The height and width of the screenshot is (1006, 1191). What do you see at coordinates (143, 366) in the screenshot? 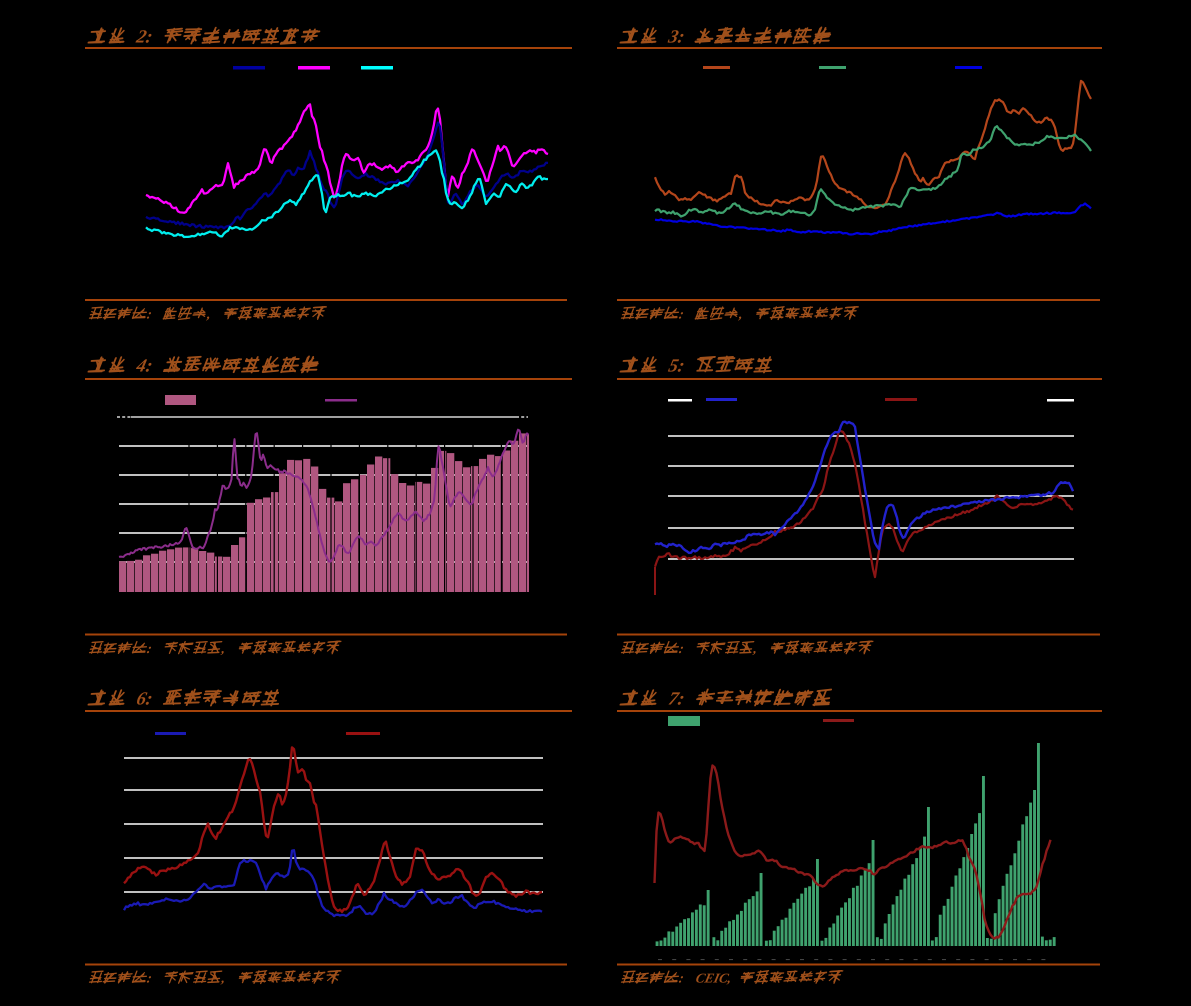
I see `svg-text: 4:` at bounding box center [143, 366].